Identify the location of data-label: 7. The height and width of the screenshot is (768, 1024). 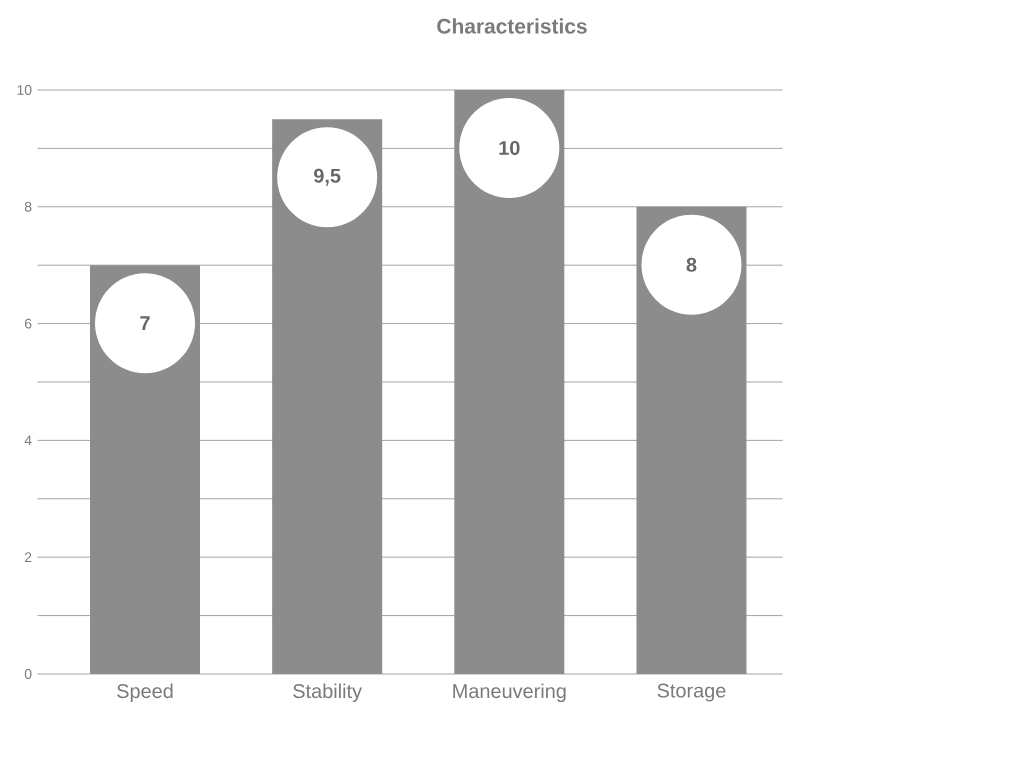
(145, 323).